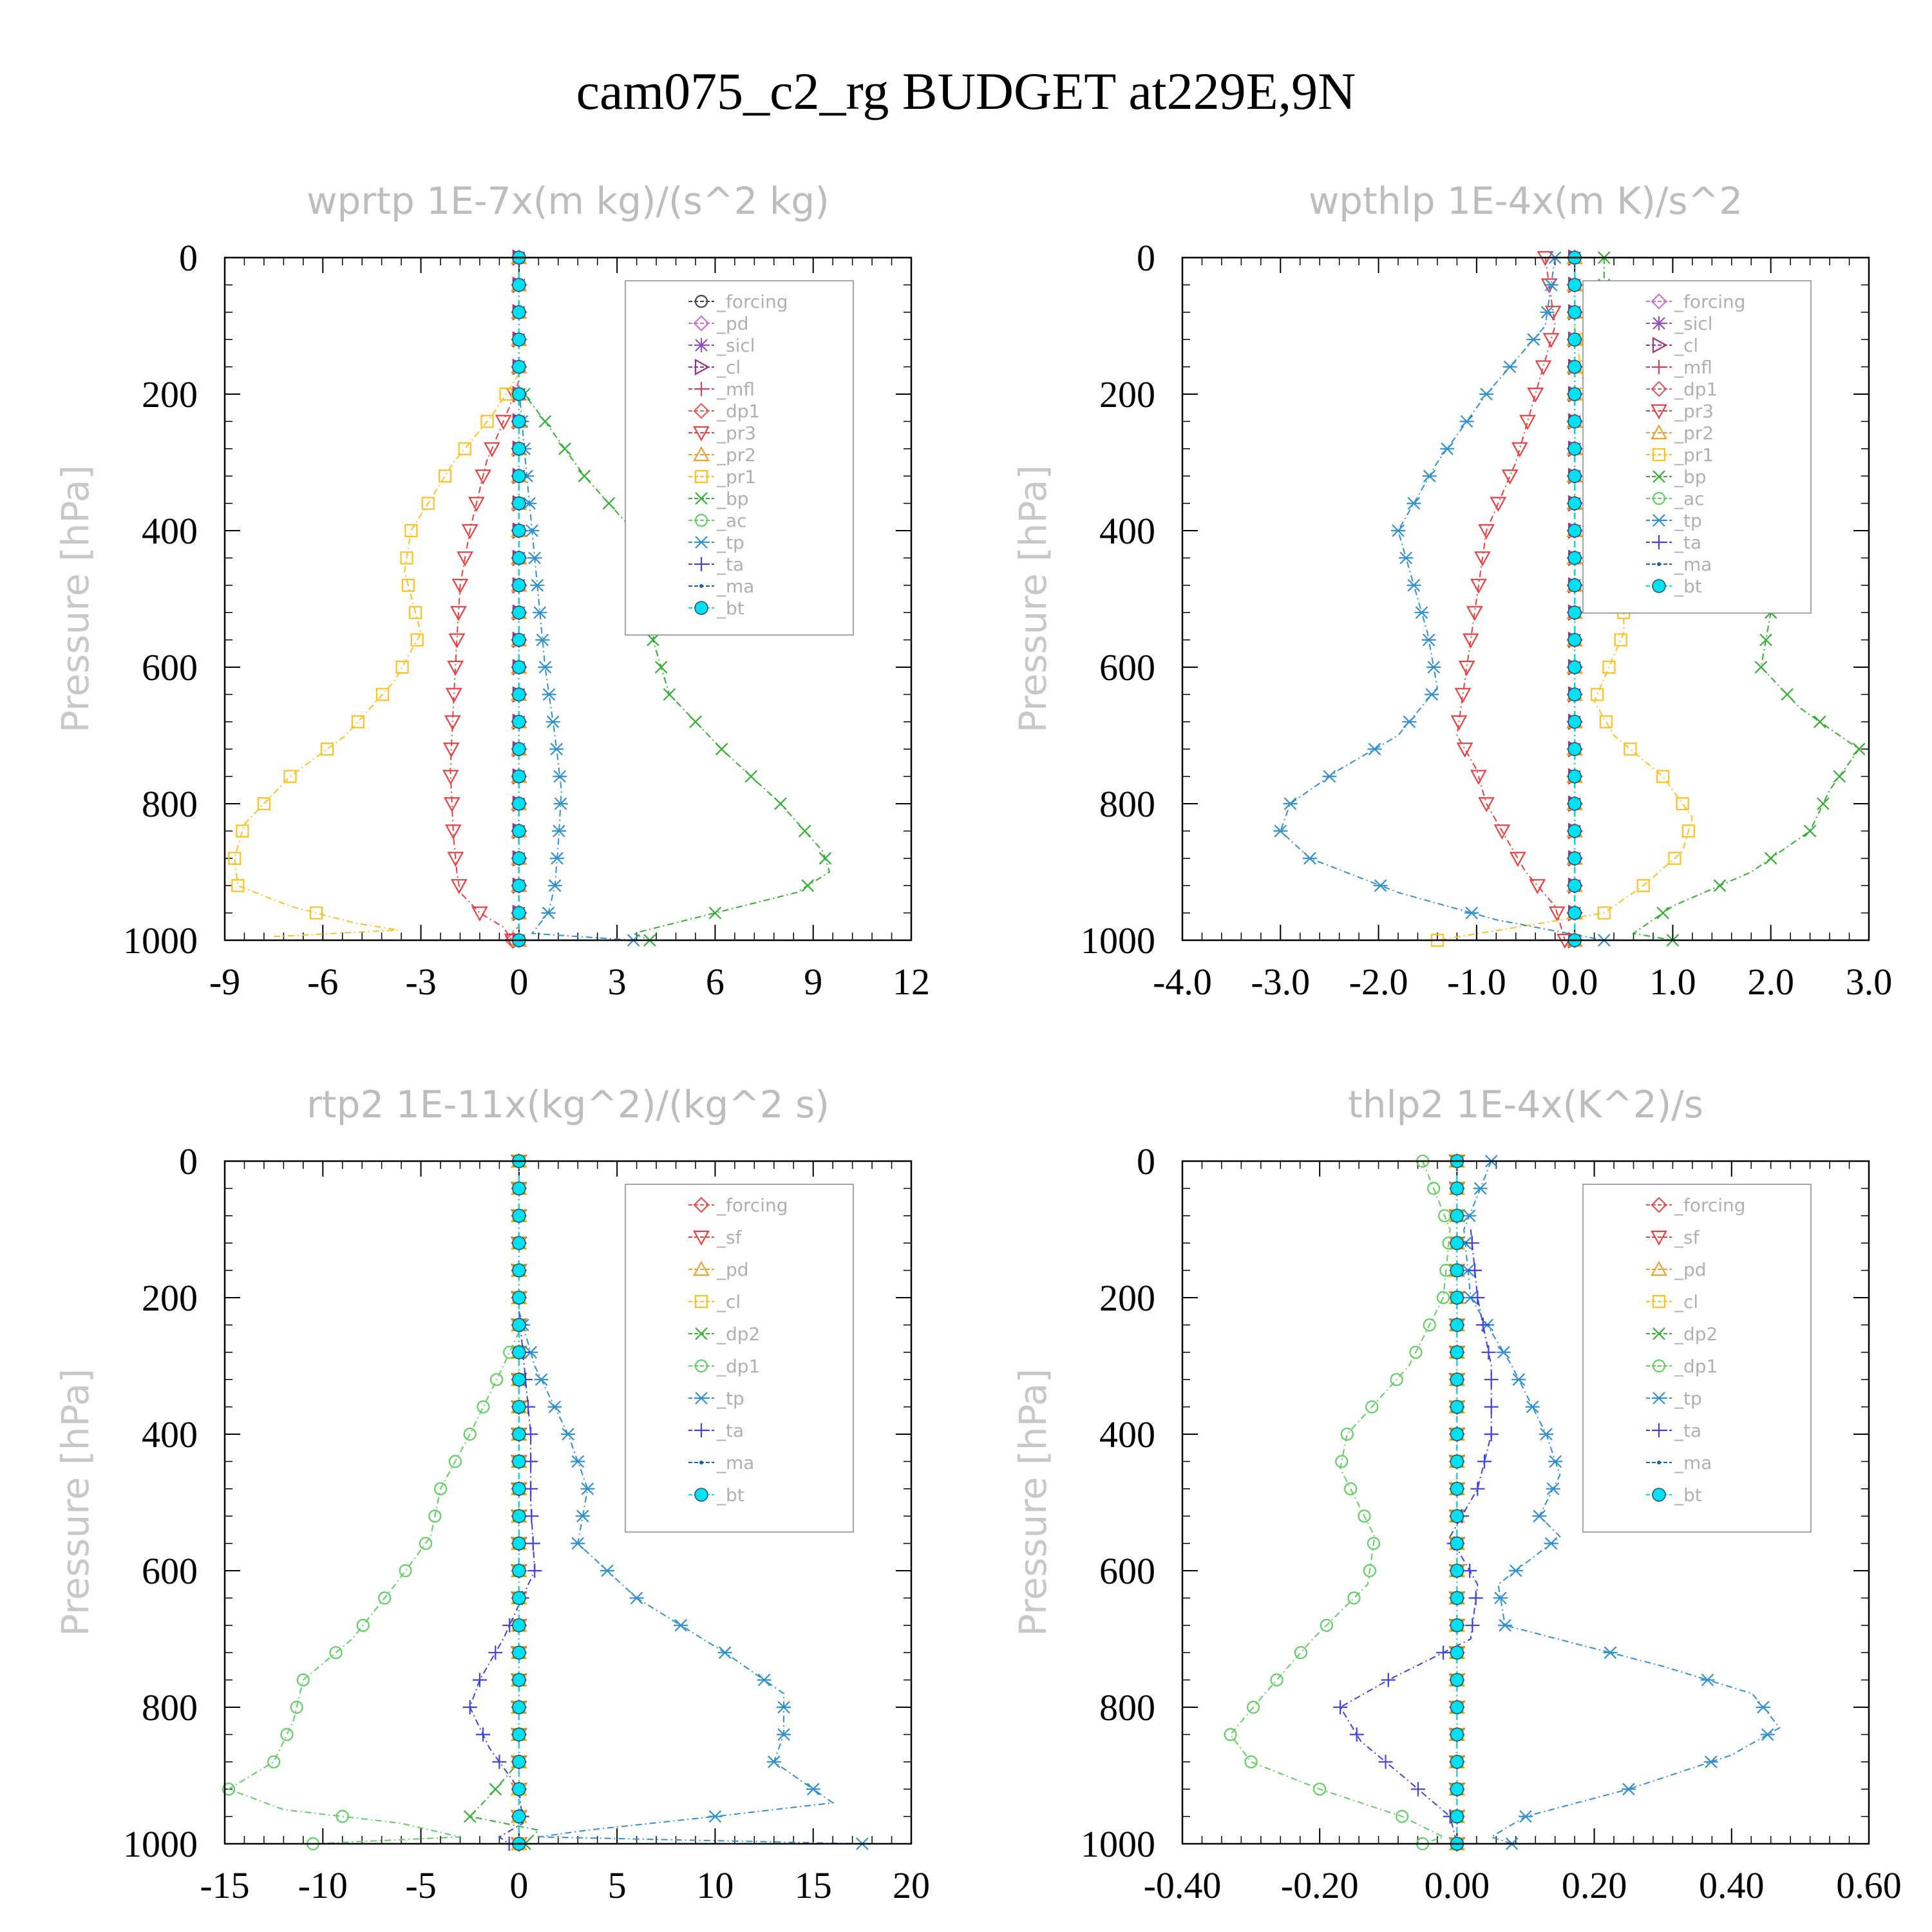 This screenshot has height=1932, width=1932. I want to click on legend-label: _ta, so click(730, 1430).